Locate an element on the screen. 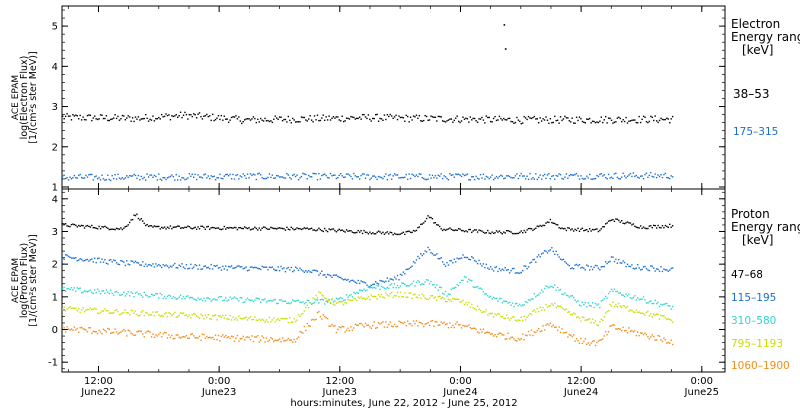 This screenshot has width=800, height=410. y-axis-label: log(Electron Flux) is located at coordinates (24, 98).